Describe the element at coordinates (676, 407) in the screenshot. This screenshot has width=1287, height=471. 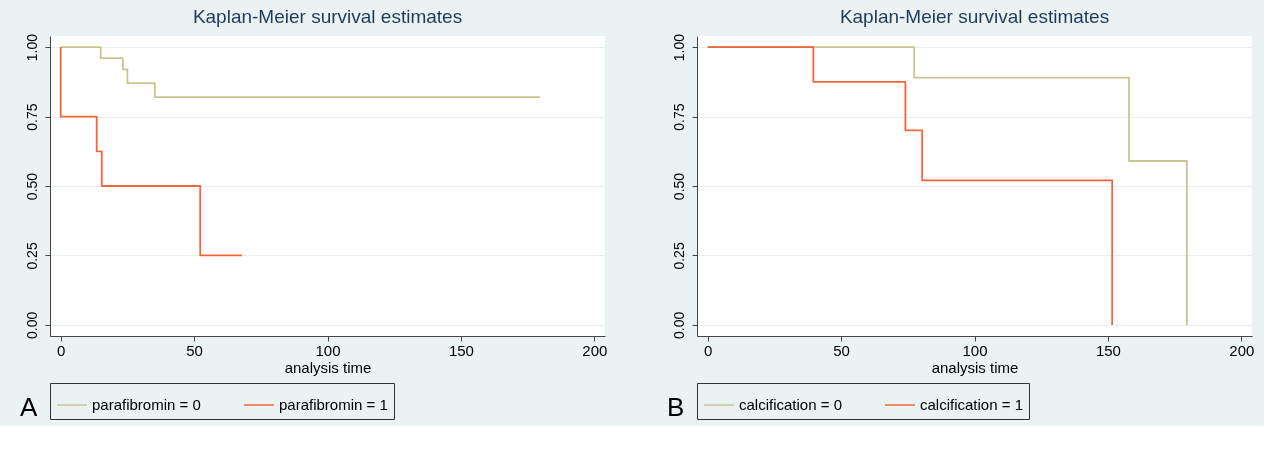
I see `text: B` at that location.